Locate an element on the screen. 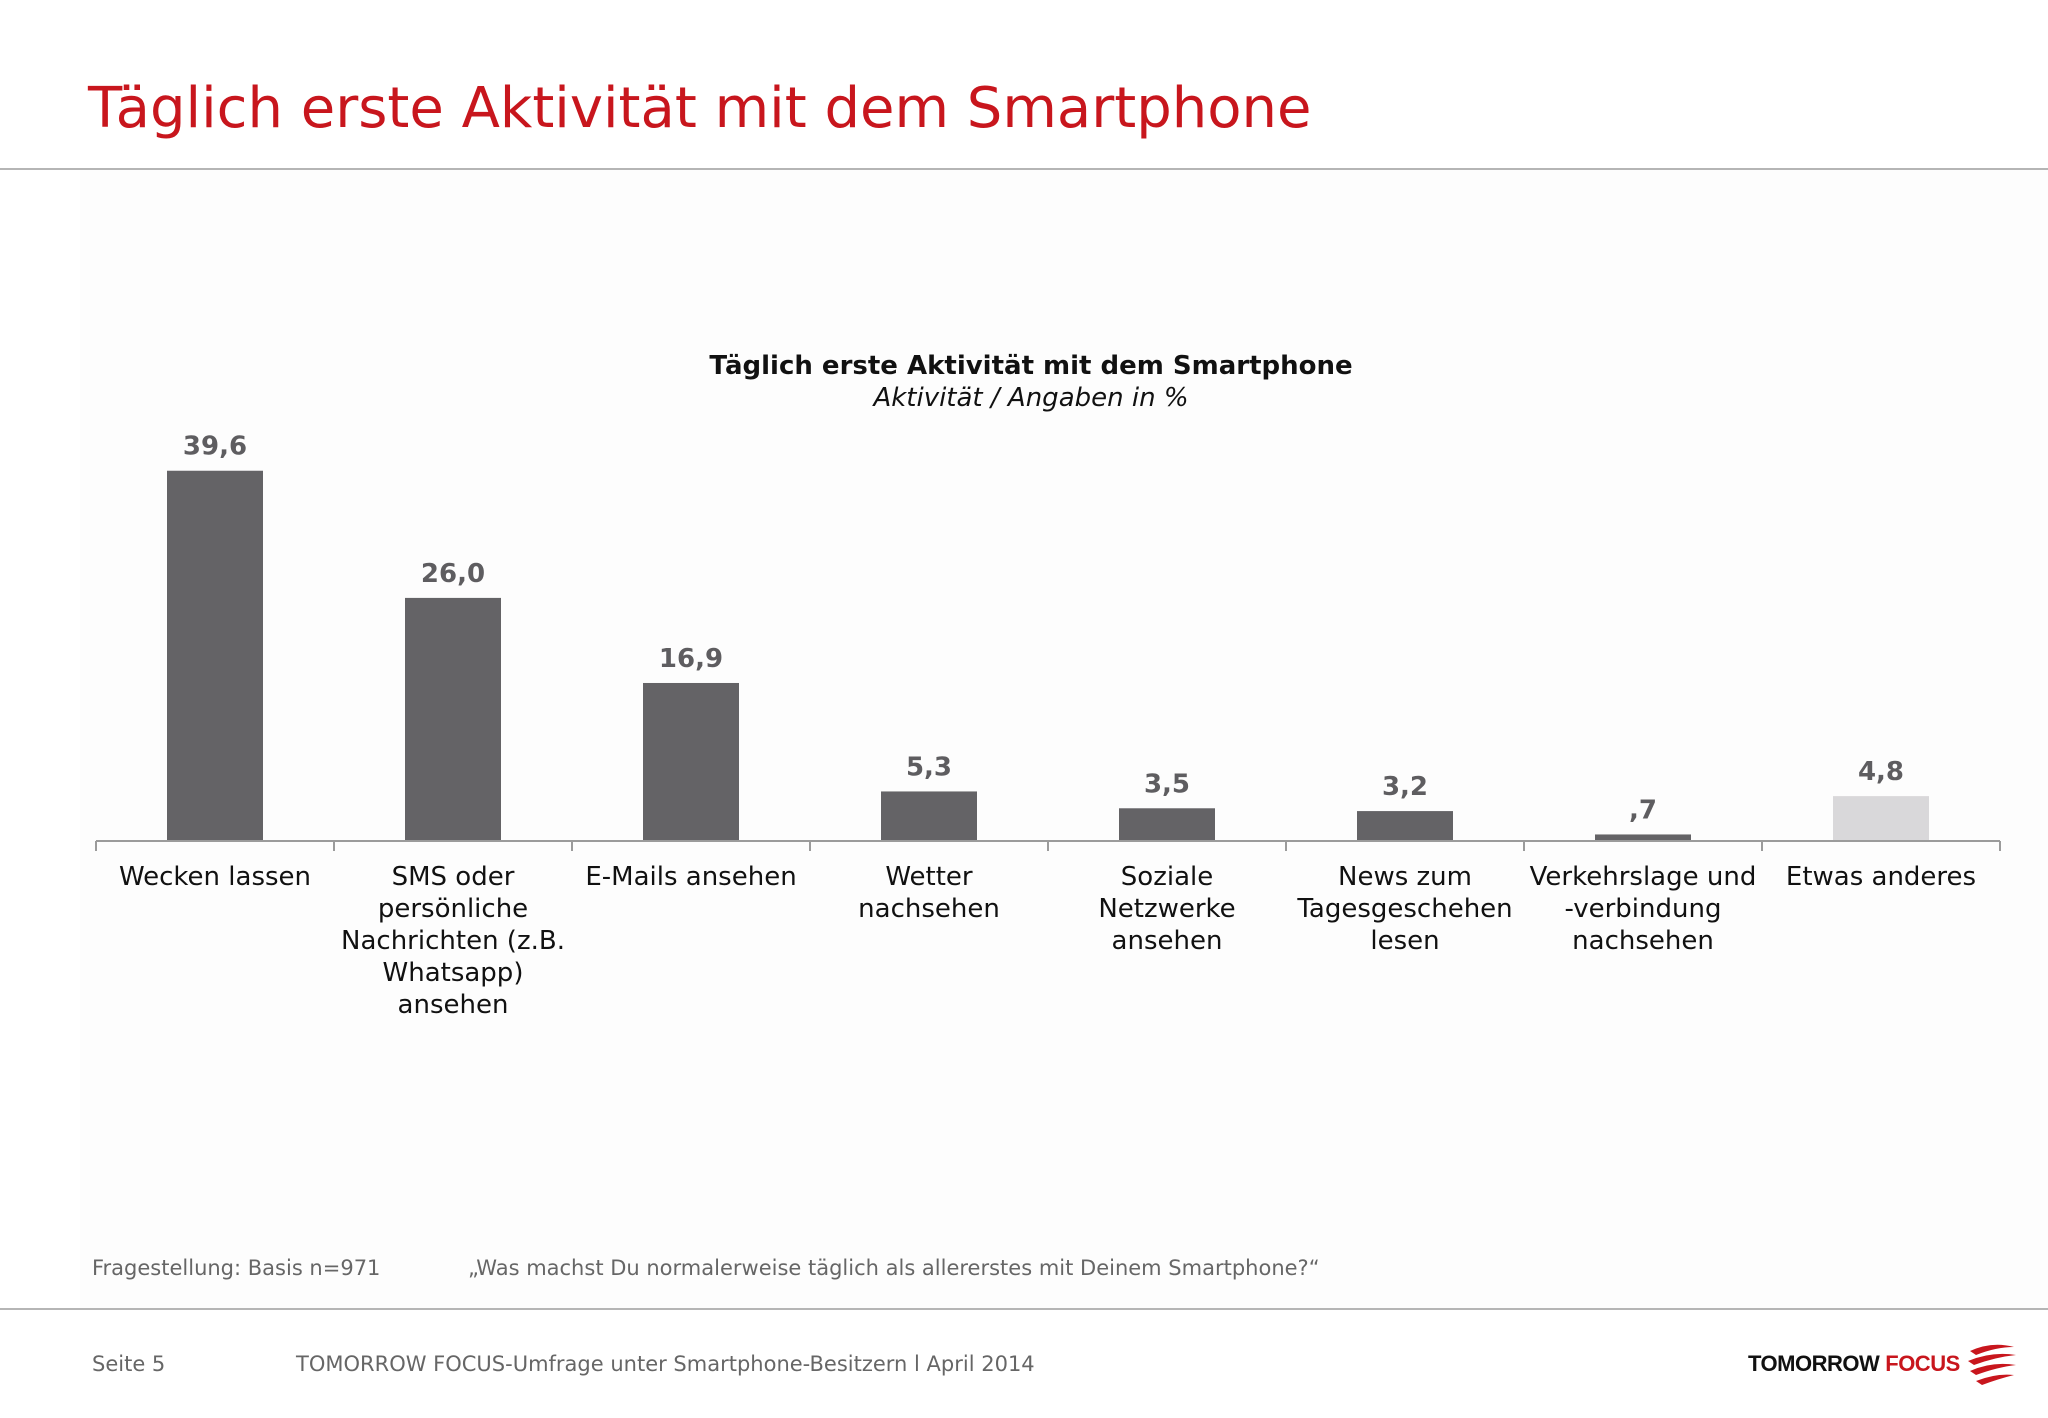  page-number: Seite 5 is located at coordinates (129, 1364).